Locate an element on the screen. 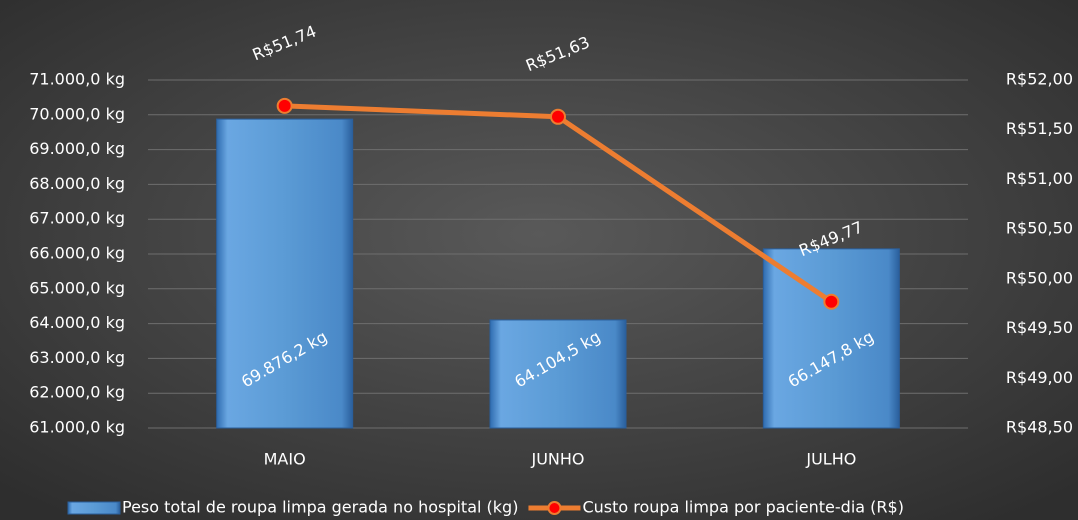 Image resolution: width=1078 pixels, height=520 pixels. y2-tick-label: R$52,00 is located at coordinates (1039, 79).